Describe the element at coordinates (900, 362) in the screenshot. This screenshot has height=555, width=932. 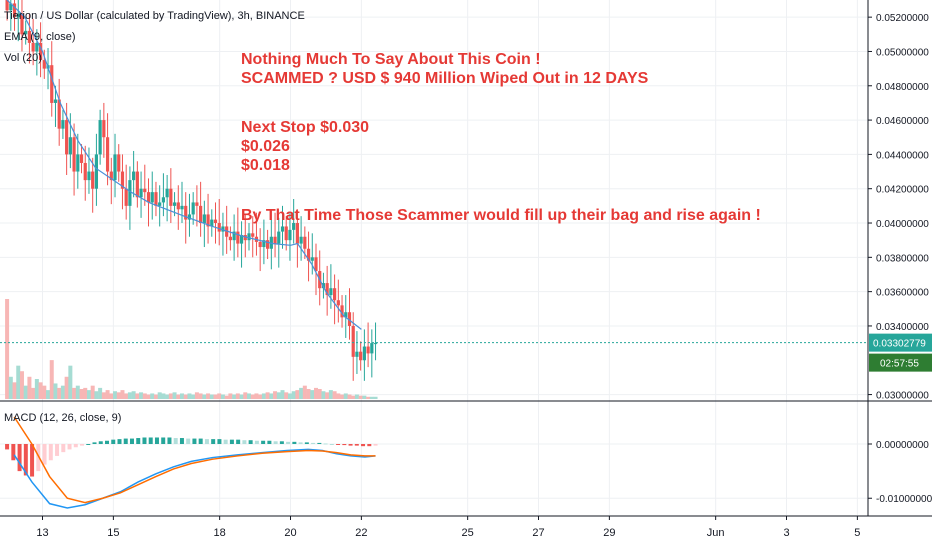
I see `countdown-badge` at that location.